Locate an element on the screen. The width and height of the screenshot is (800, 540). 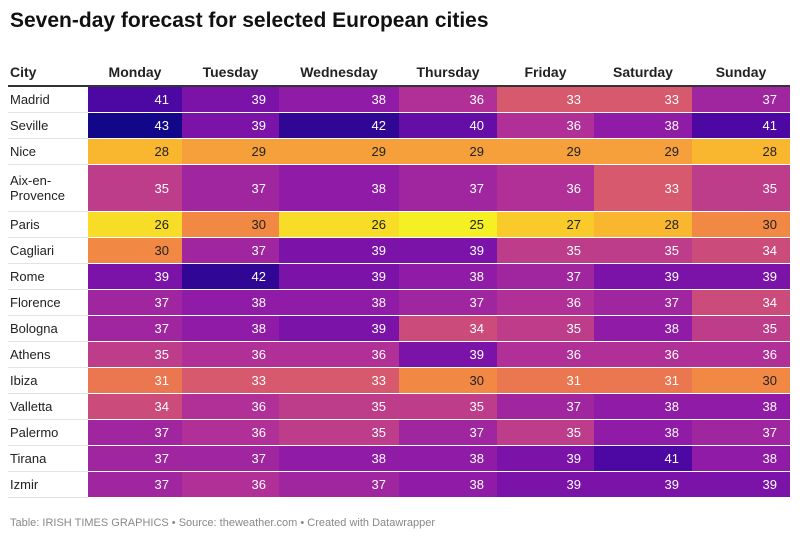
heatmap-cell: 40 is located at coordinates (448, 125).